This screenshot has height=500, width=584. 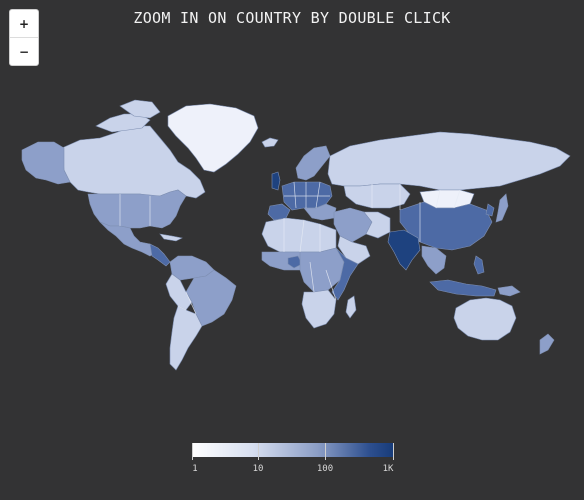 I want to click on country-arctic-islands, so click(x=123, y=123).